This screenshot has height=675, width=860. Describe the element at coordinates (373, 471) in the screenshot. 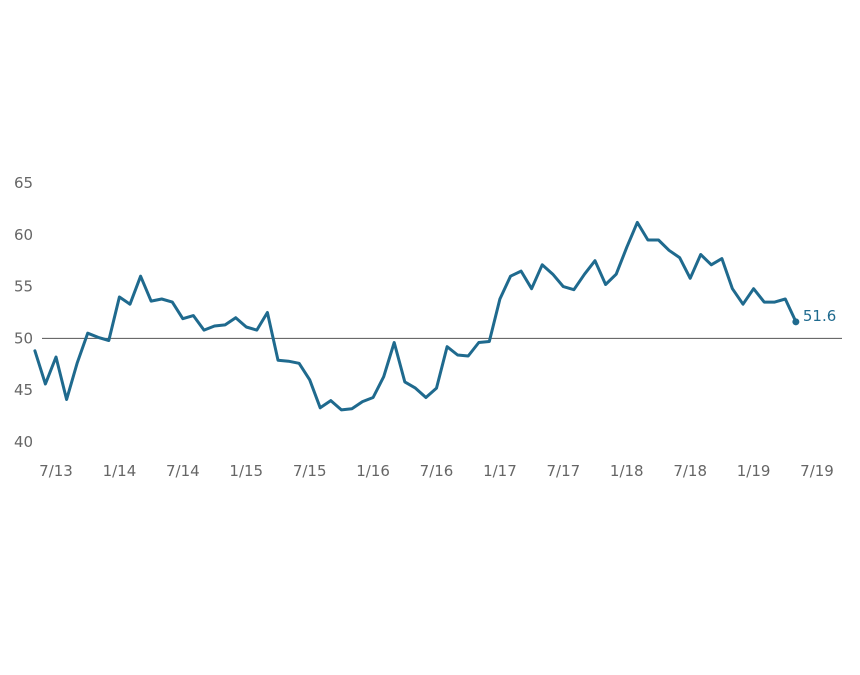

I see `x-tick-label: 1/16` at that location.